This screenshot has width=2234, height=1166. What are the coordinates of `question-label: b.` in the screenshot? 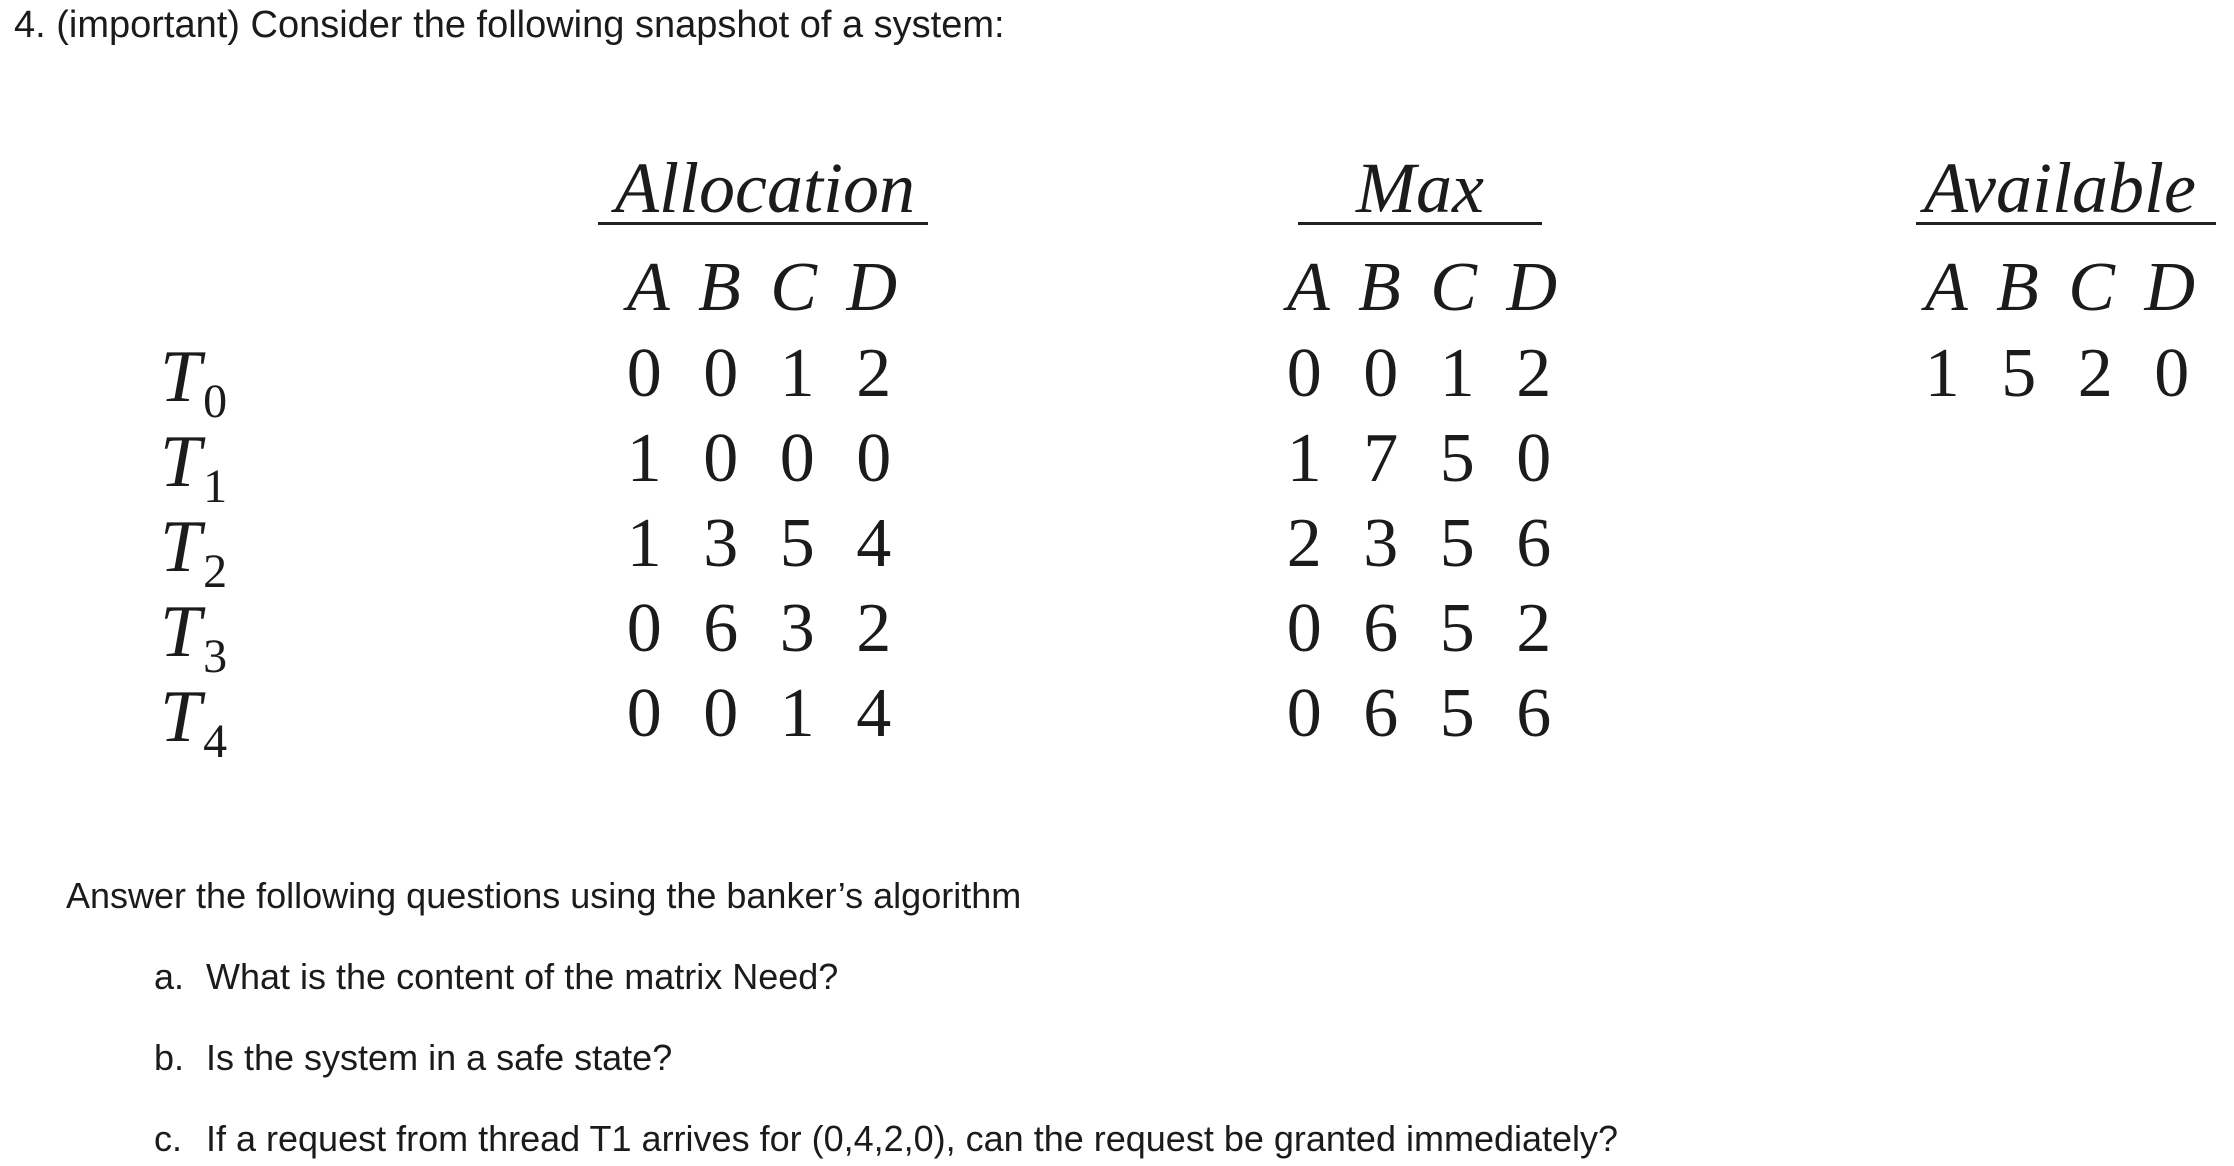 It's located at (169, 1057).